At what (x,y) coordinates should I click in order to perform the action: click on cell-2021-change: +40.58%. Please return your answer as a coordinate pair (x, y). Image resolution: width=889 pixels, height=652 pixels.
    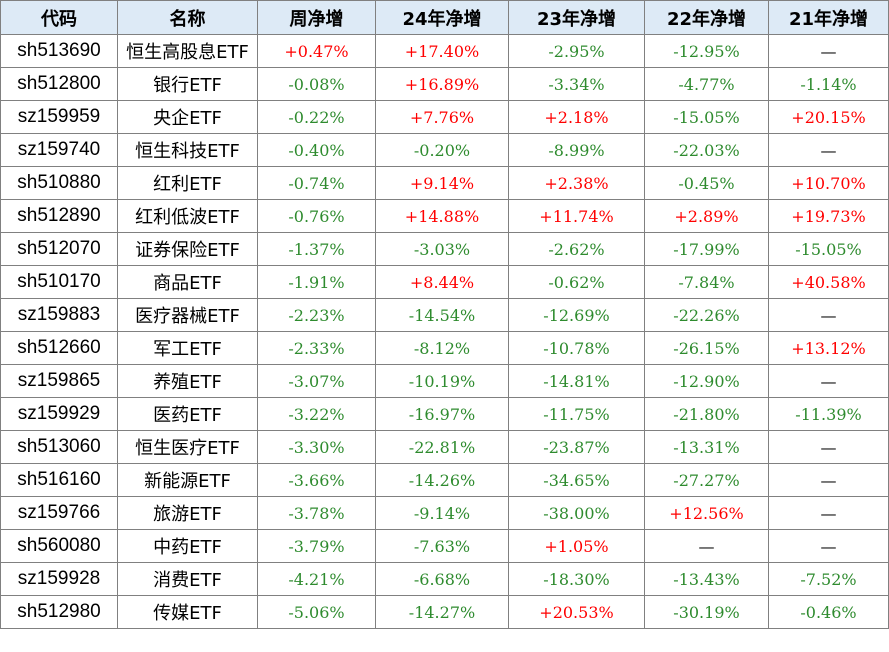
    Looking at the image, I should click on (828, 282).